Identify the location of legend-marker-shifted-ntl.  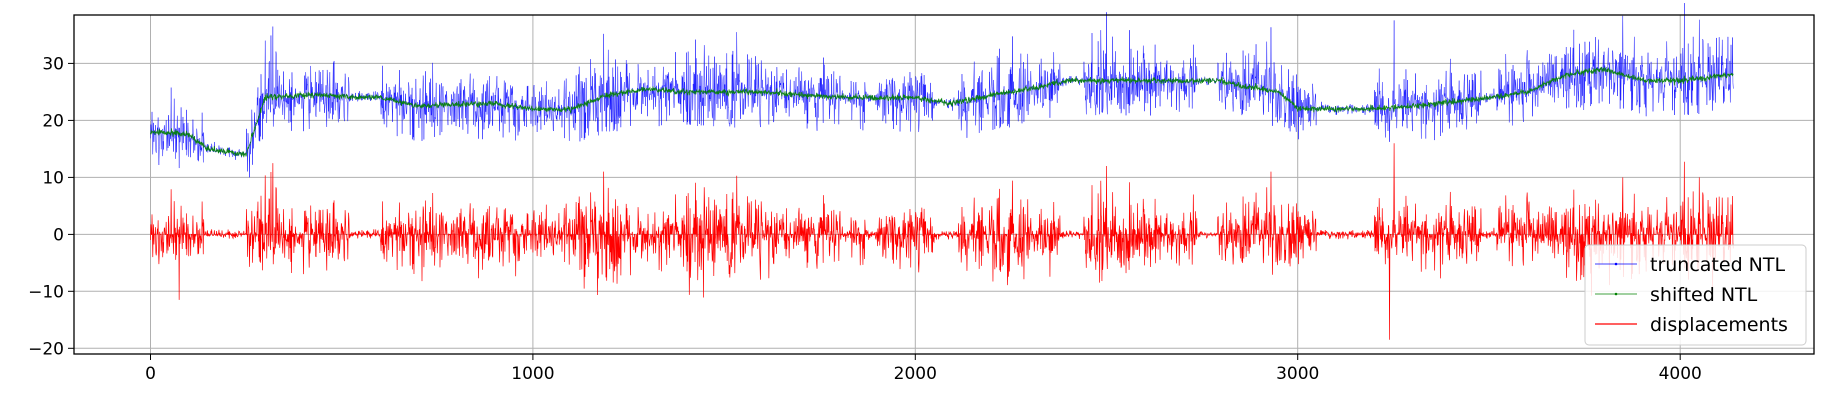
(1616, 294).